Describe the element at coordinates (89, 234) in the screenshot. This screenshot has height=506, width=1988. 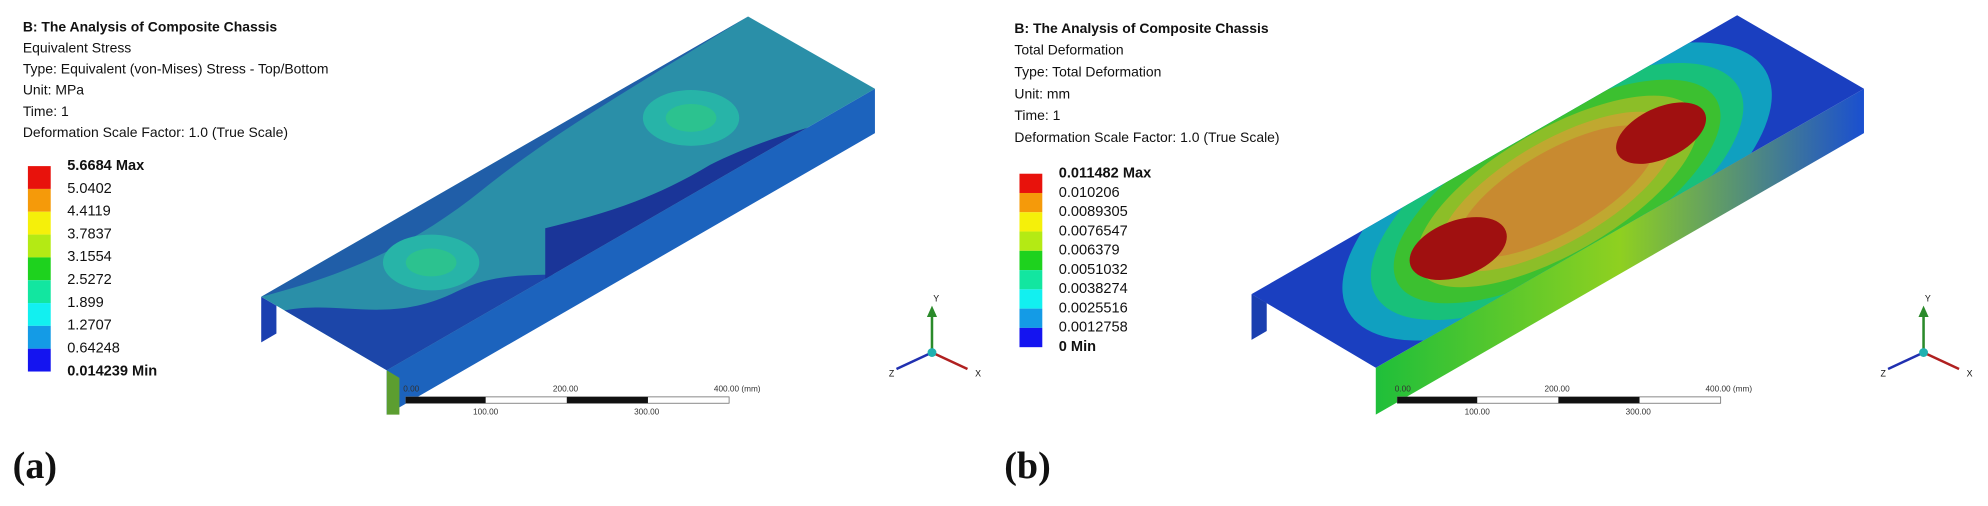
I see `legend-label: 3.7837` at that location.